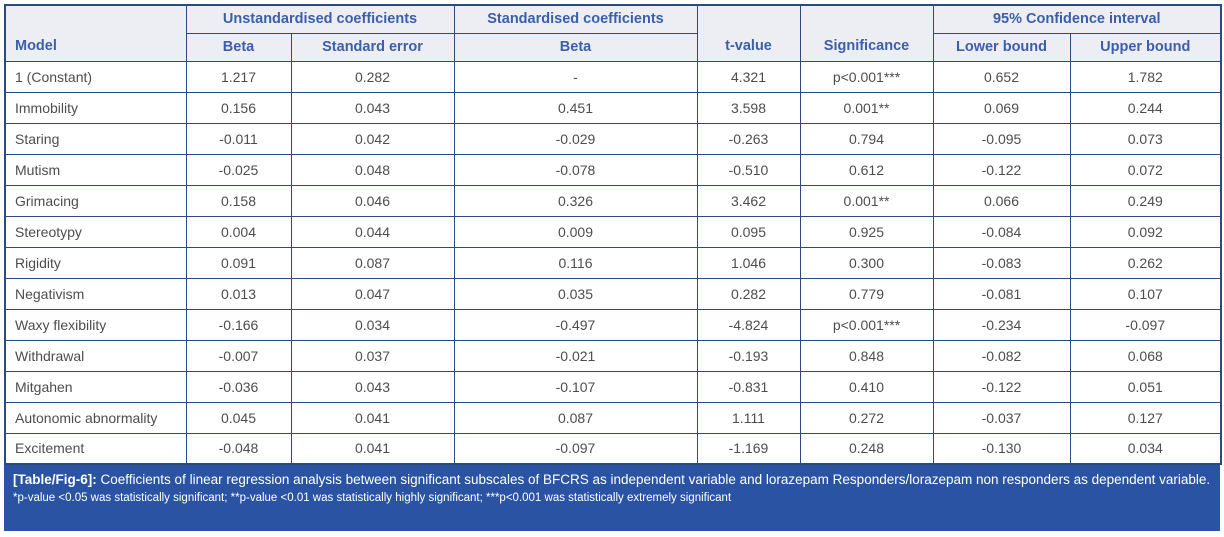 This screenshot has height=537, width=1224. Describe the element at coordinates (238, 417) in the screenshot. I see `cell-unstd-beta: 0.045` at that location.